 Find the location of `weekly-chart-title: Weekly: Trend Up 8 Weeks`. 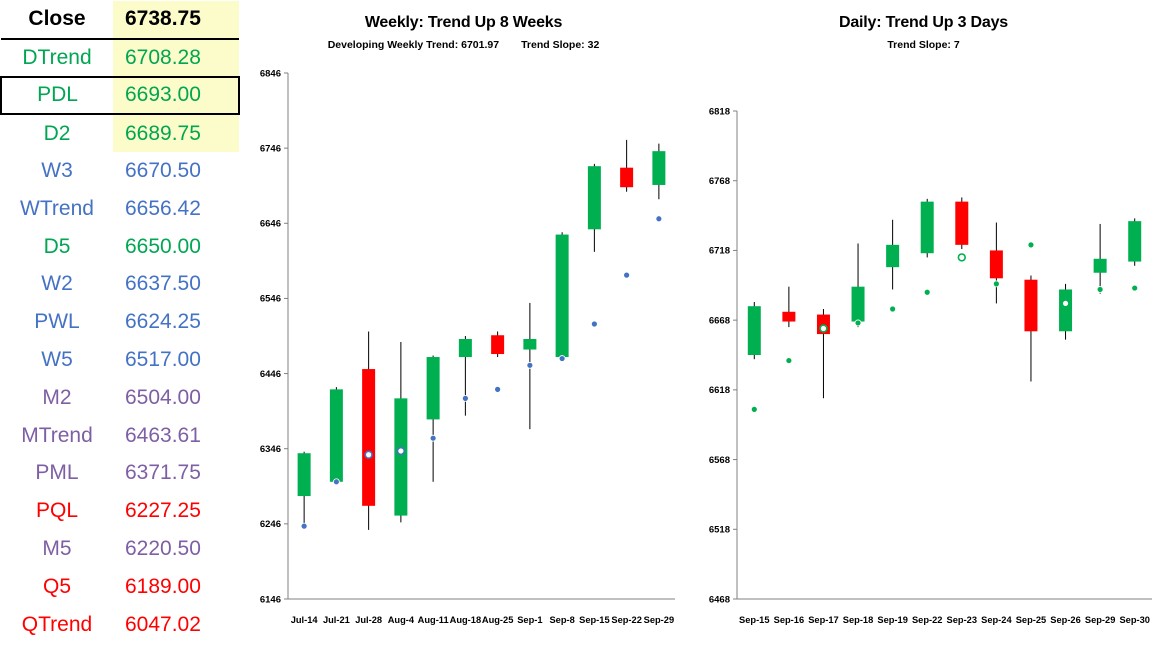

weekly-chart-title: Weekly: Trend Up 8 Weeks is located at coordinates (463, 22).